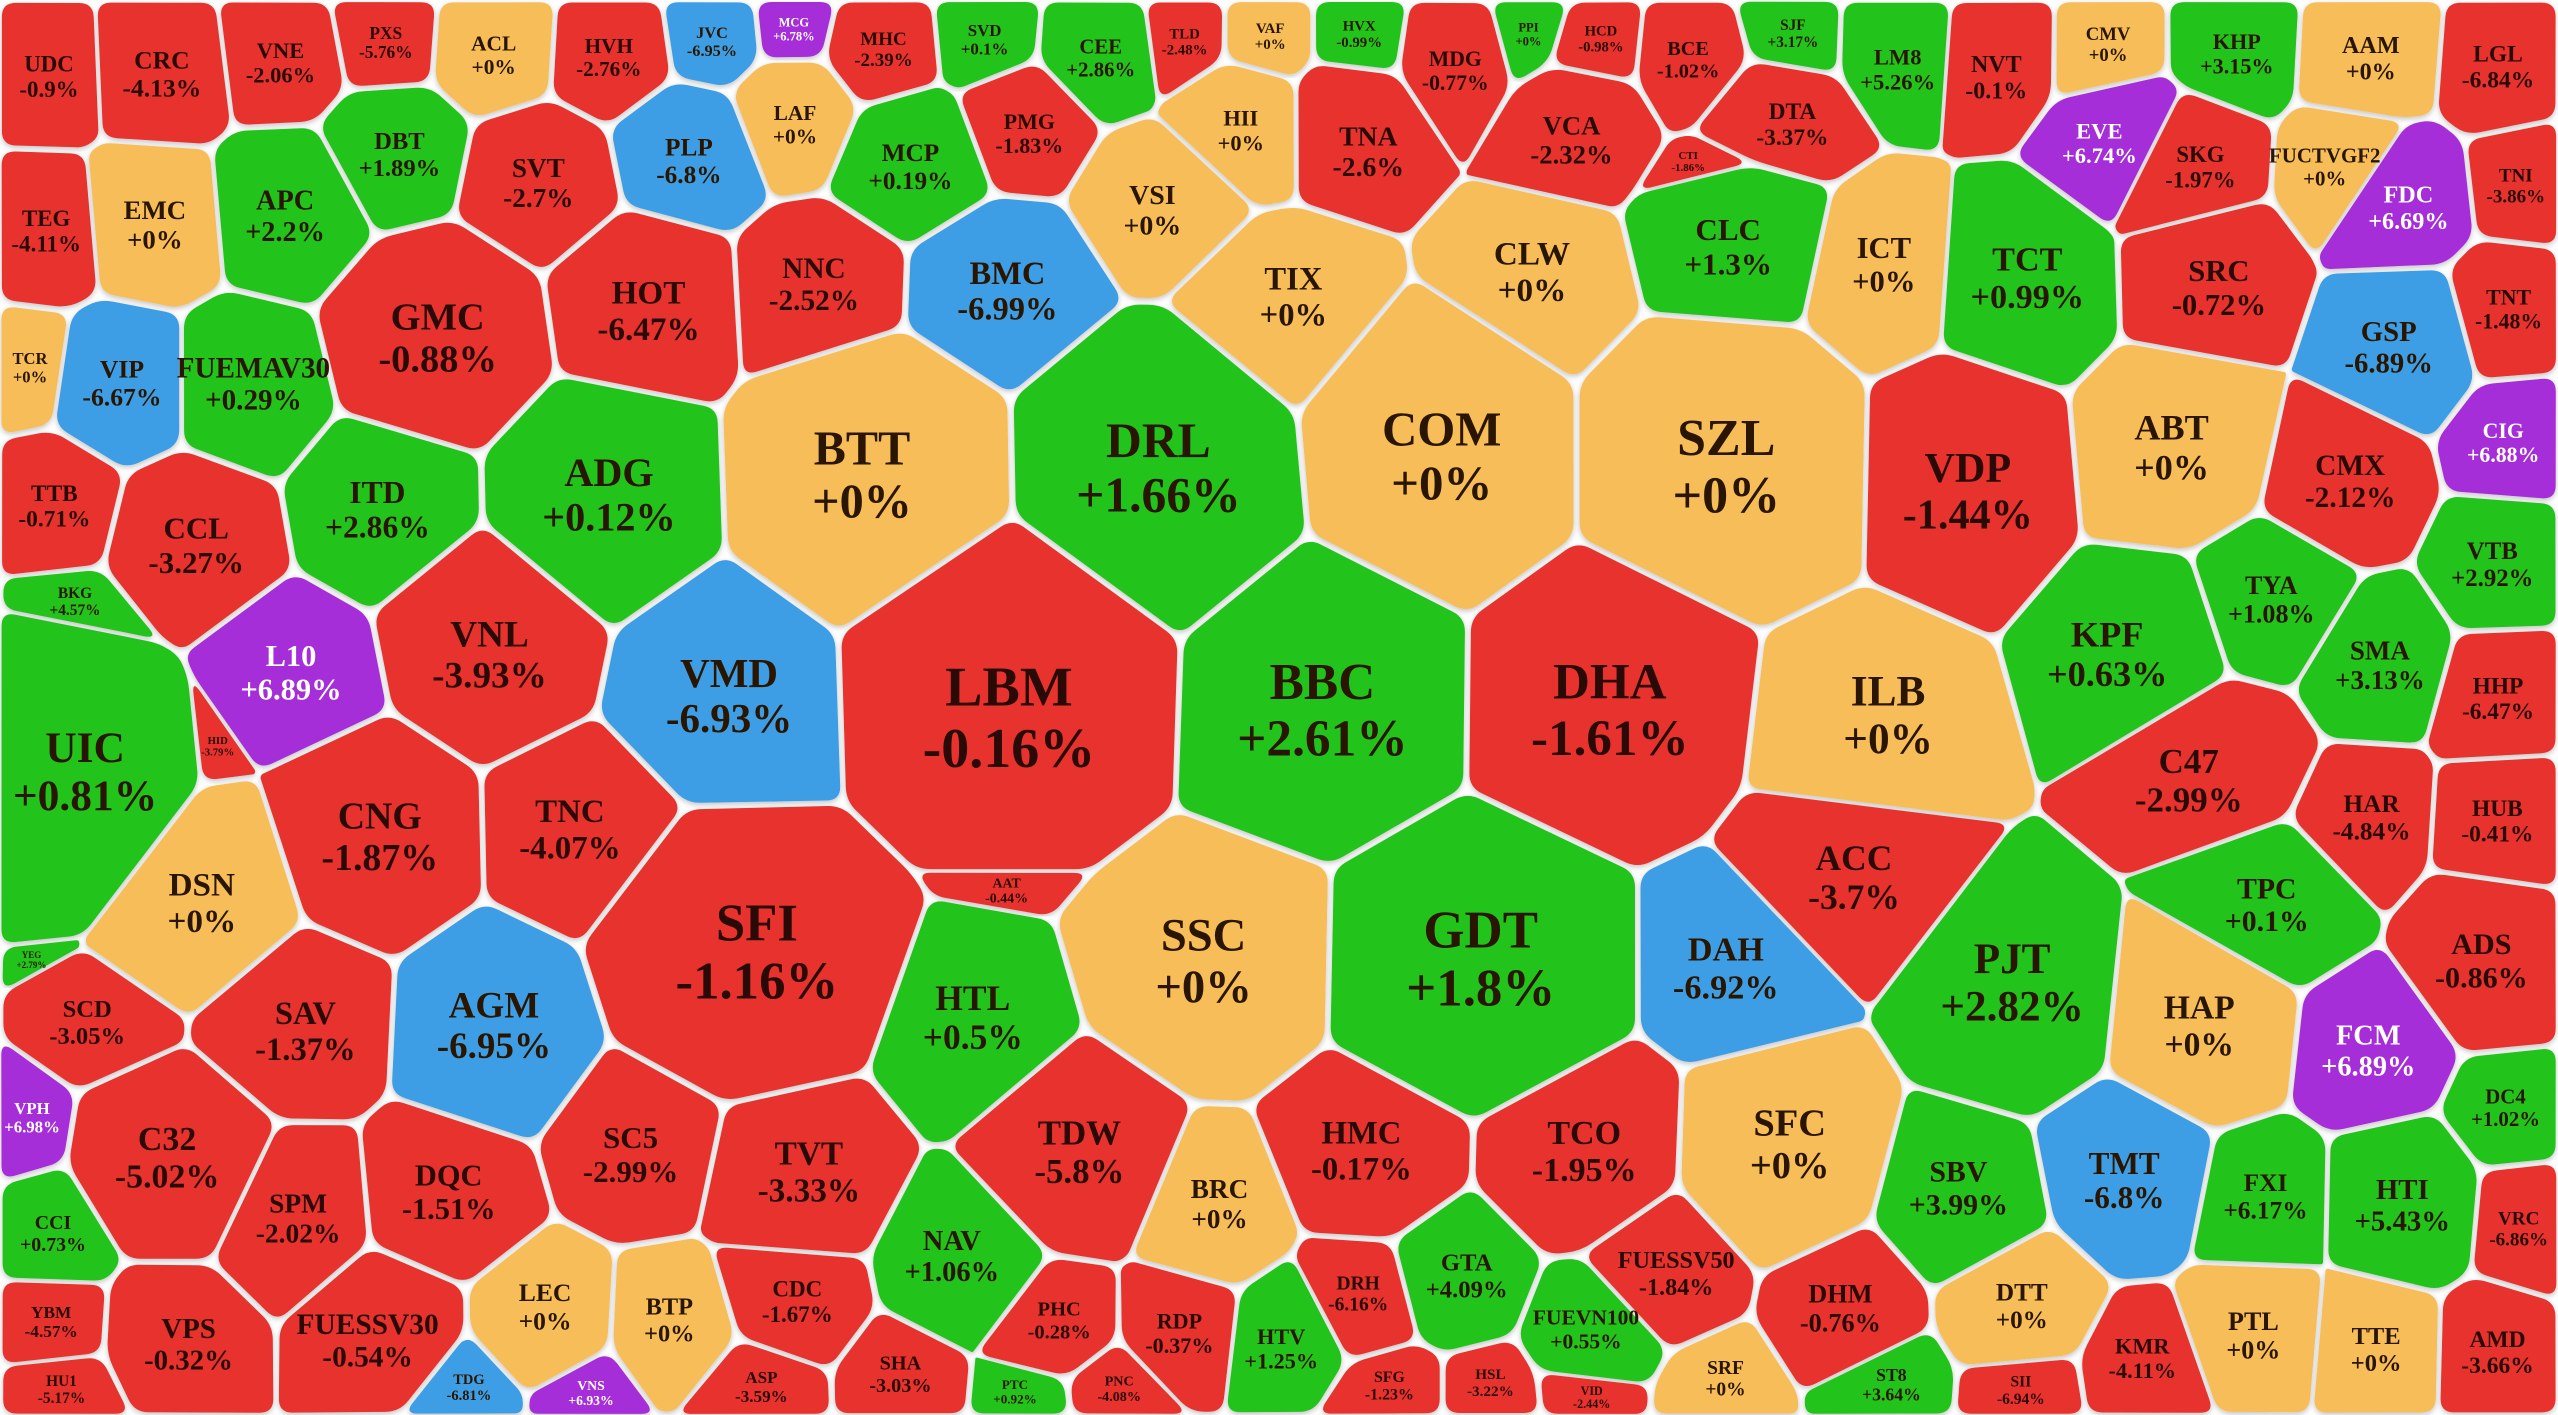  I want to click on stock-cell-pjt, so click(1996, 965).